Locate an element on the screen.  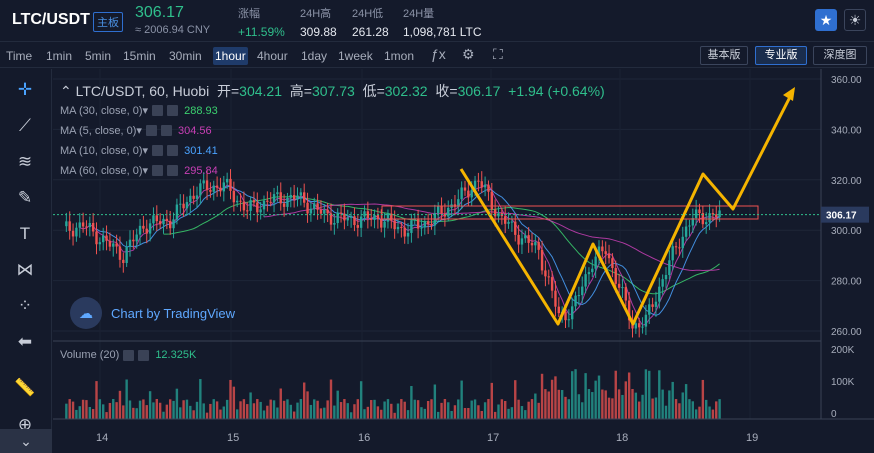
interval-1mon: 1mon is located at coordinates (399, 56).